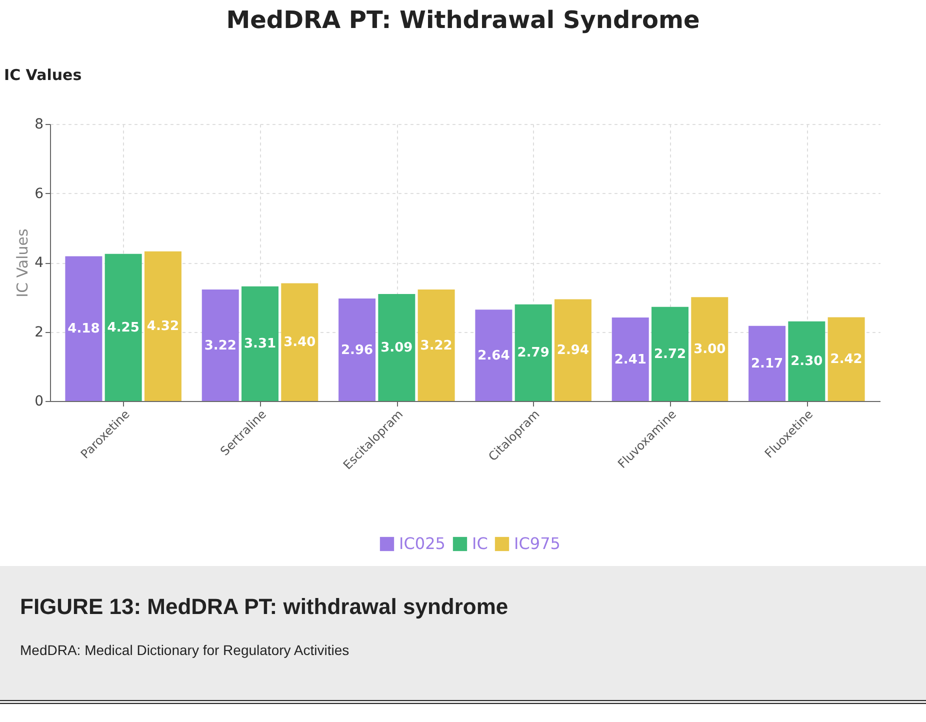 Image resolution: width=926 pixels, height=722 pixels. Describe the element at coordinates (185, 650) in the screenshot. I see `text: MedDRA: Medical Dictionary for Regulatory Activities` at that location.